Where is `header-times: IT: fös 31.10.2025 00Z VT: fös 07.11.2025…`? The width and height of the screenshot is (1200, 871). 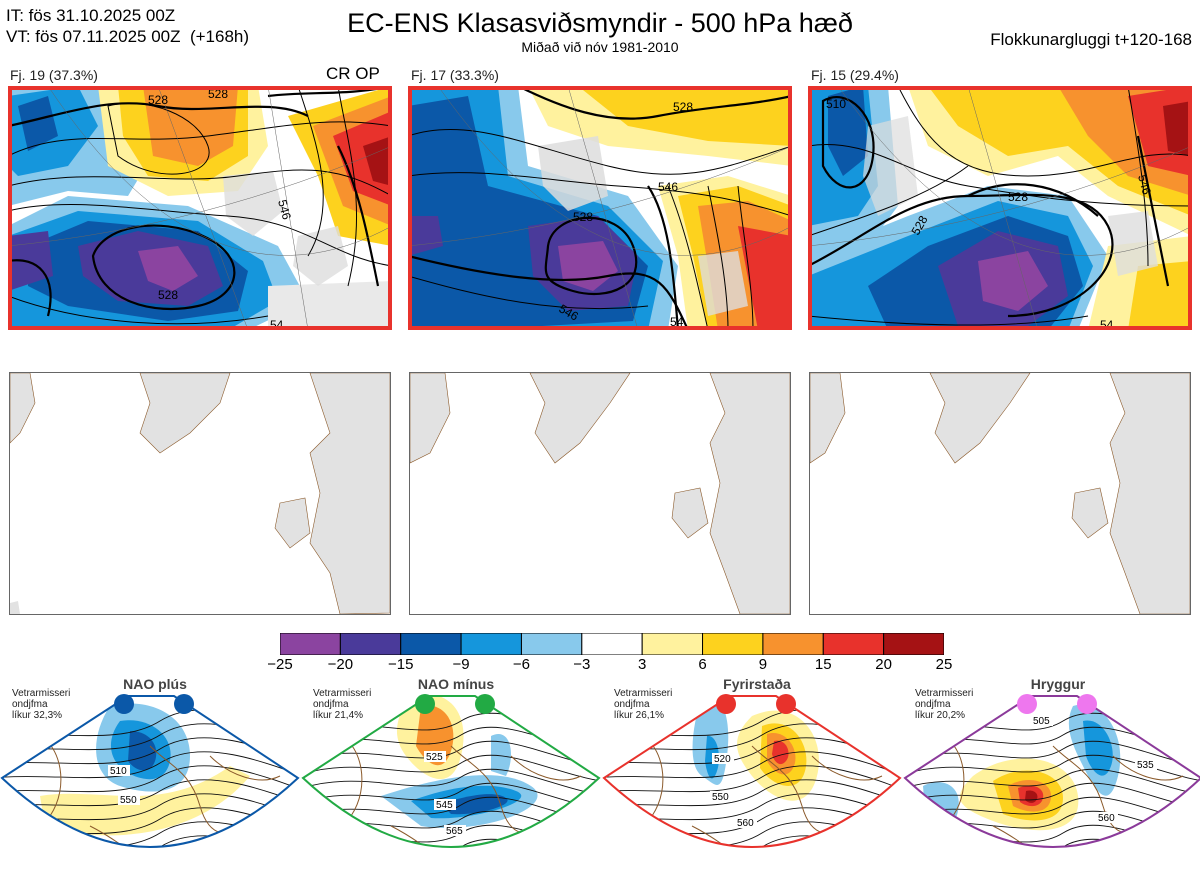 header-times: IT: fös 31.10.2025 00Z VT: fös 07.11.2025… is located at coordinates (127, 26).